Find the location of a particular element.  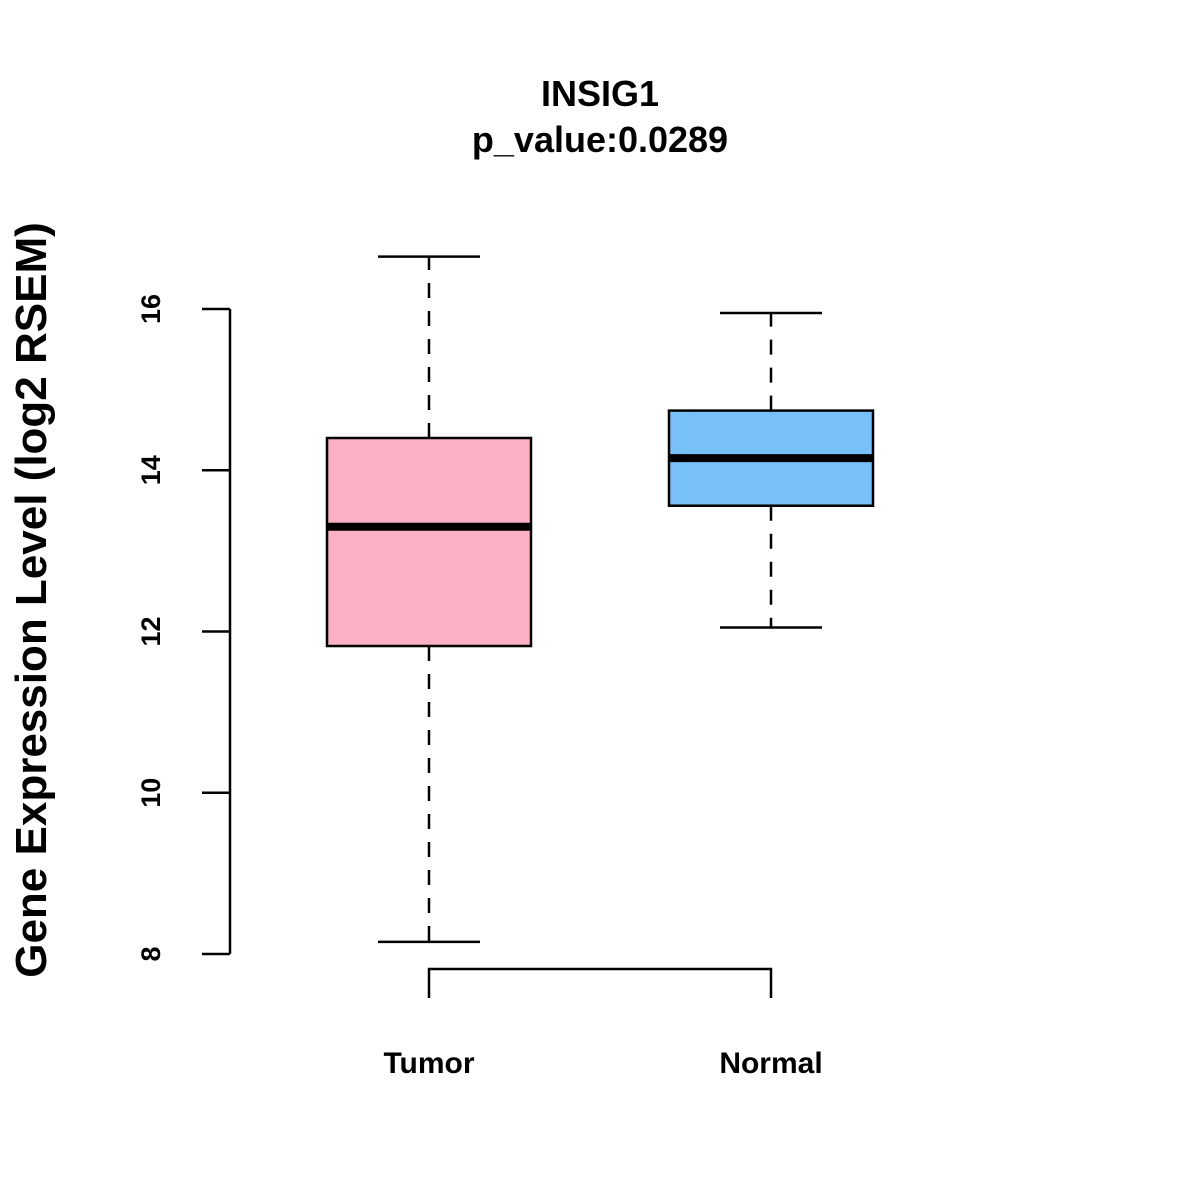

iqr-box is located at coordinates (429, 542).